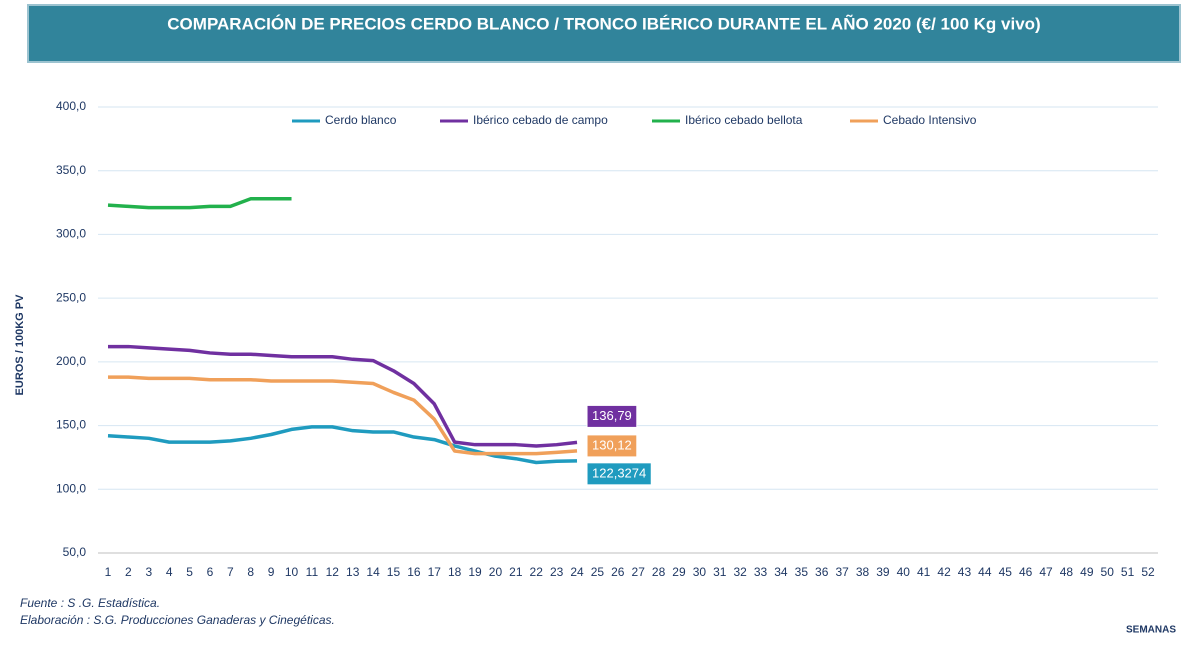  What do you see at coordinates (720, 572) in the screenshot?
I see `x-tick-label: 31` at bounding box center [720, 572].